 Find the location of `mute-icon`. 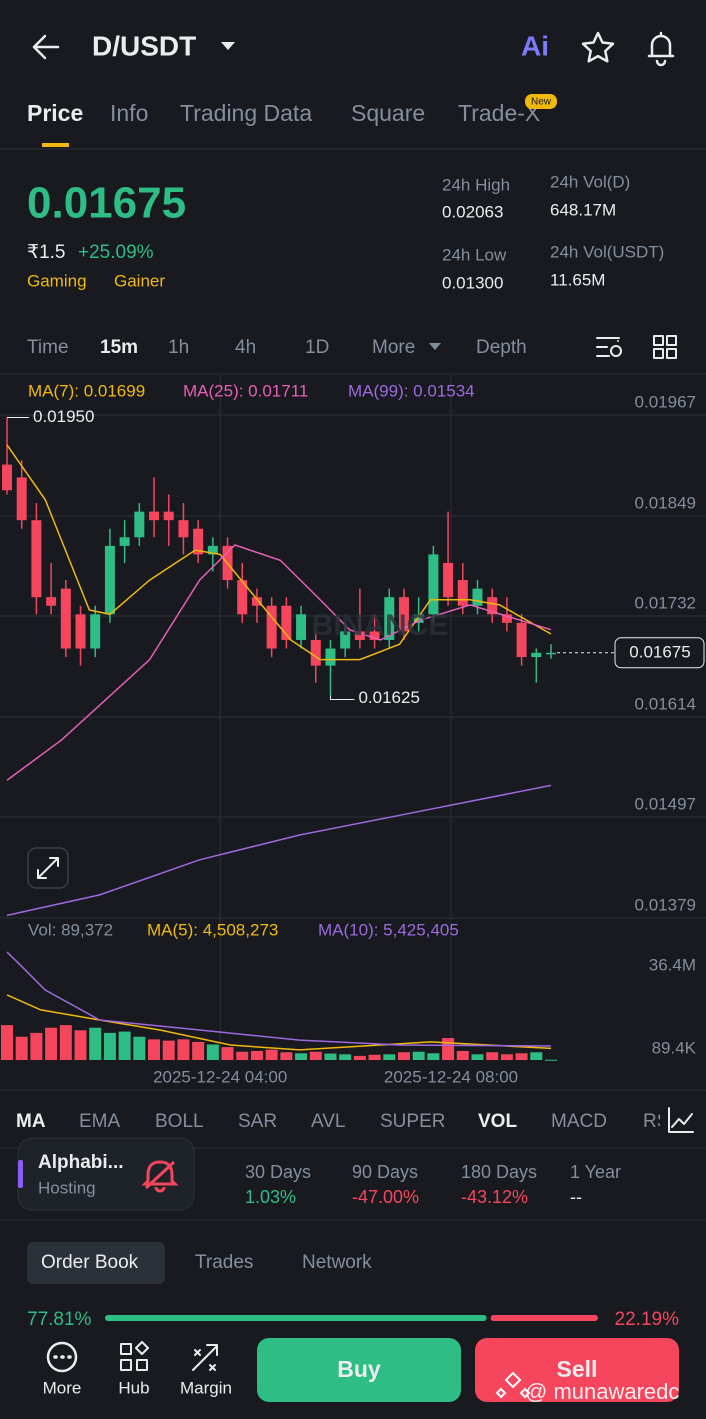

mute-icon is located at coordinates (160, 1176).